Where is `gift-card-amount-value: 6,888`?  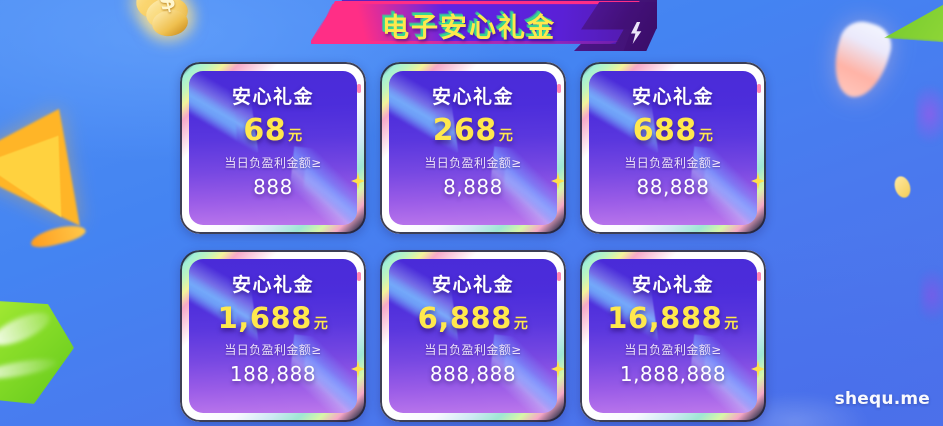 gift-card-amount-value: 6,888 is located at coordinates (464, 318).